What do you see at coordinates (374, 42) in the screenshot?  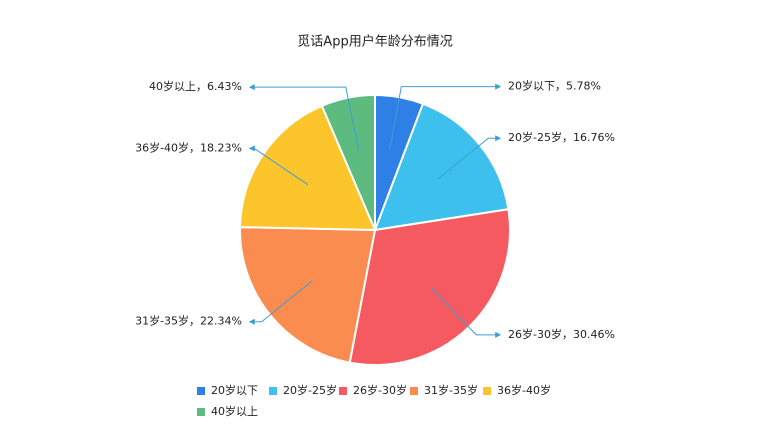 I see `chart-title: 觅话App用户年龄分布情况` at bounding box center [374, 42].